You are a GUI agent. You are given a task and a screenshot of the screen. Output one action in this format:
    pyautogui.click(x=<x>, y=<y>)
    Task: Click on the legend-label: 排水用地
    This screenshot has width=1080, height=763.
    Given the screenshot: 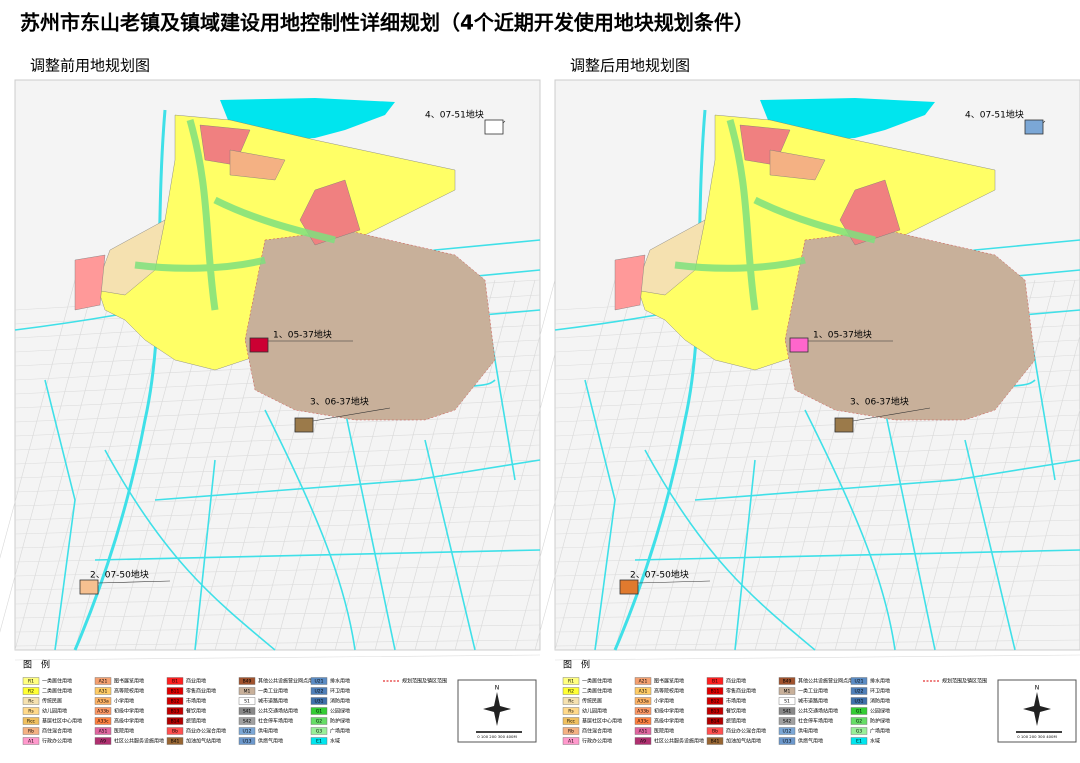 What is the action you would take?
    pyautogui.click(x=880, y=681)
    